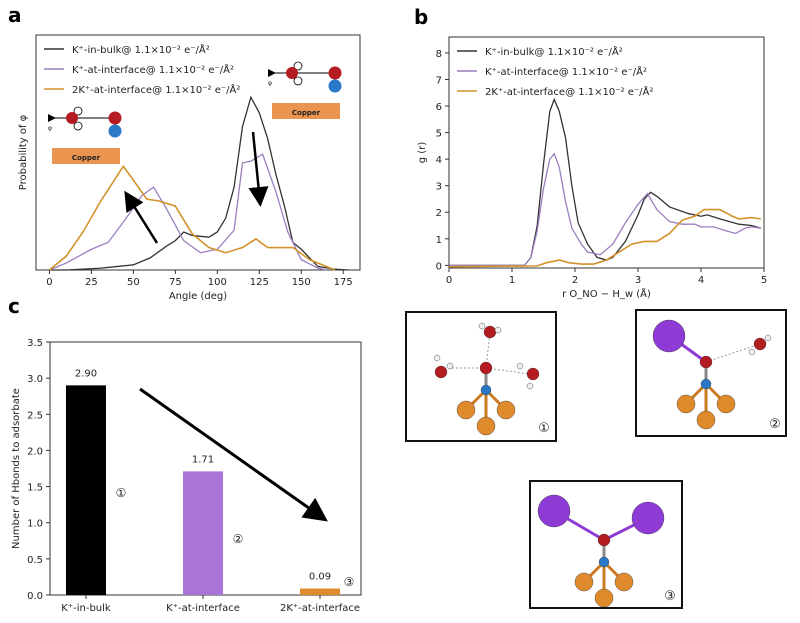  What do you see at coordinates (35, 488) in the screenshot?
I see `y-tick-label: 1.5` at bounding box center [35, 488].